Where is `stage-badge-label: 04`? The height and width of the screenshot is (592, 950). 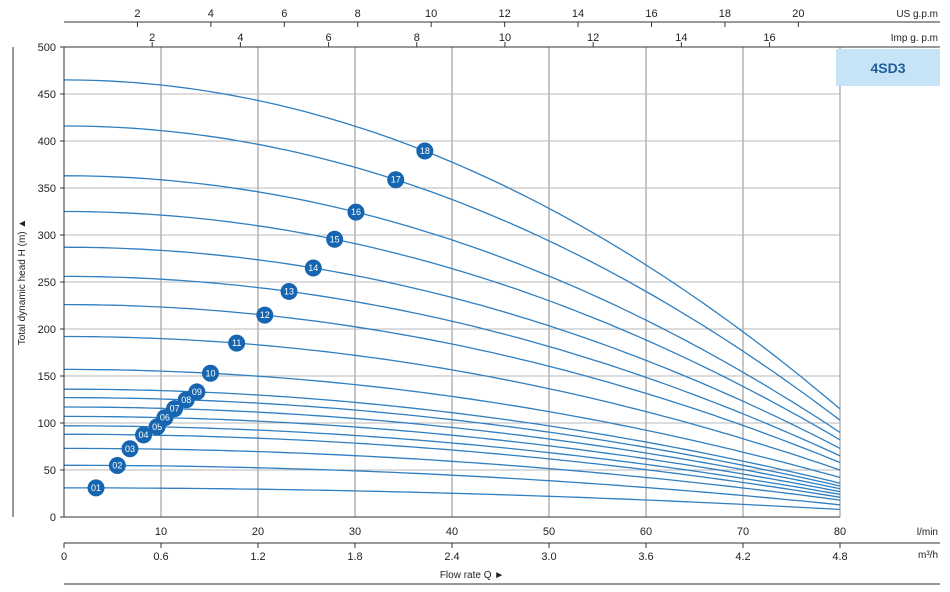 stage-badge-label: 04 is located at coordinates (144, 435).